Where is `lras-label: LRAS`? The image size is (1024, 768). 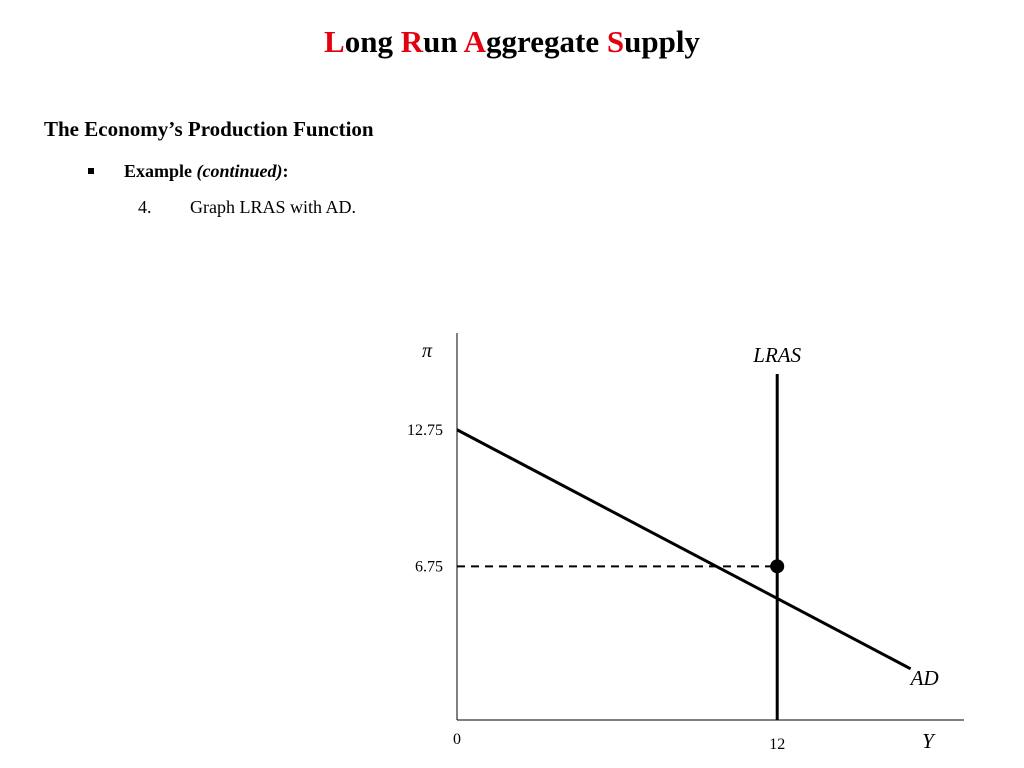 lras-label: LRAS is located at coordinates (776, 355).